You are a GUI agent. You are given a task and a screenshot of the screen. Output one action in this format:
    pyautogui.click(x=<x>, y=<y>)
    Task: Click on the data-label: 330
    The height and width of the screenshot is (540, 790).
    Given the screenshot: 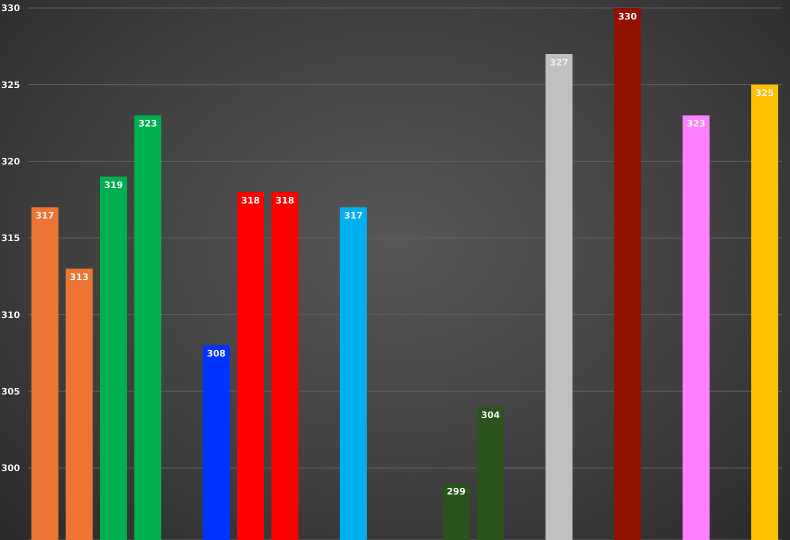 What is the action you would take?
    pyautogui.click(x=627, y=17)
    